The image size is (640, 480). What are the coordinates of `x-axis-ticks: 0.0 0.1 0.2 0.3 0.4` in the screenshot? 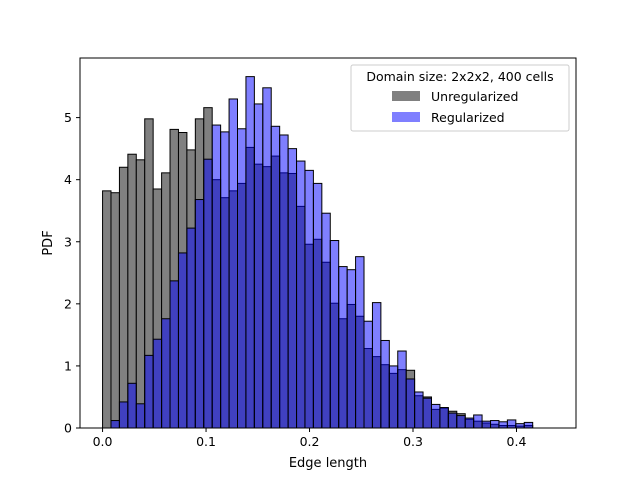 It's located at (310, 438).